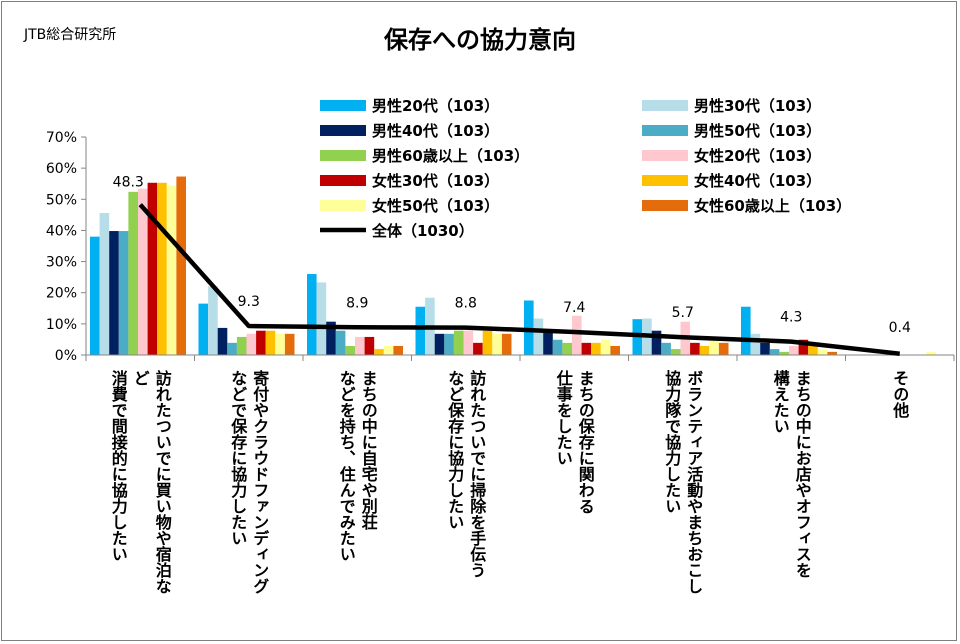 This screenshot has height=644, width=960. I want to click on y-tick-label: 40%, so click(61, 231).